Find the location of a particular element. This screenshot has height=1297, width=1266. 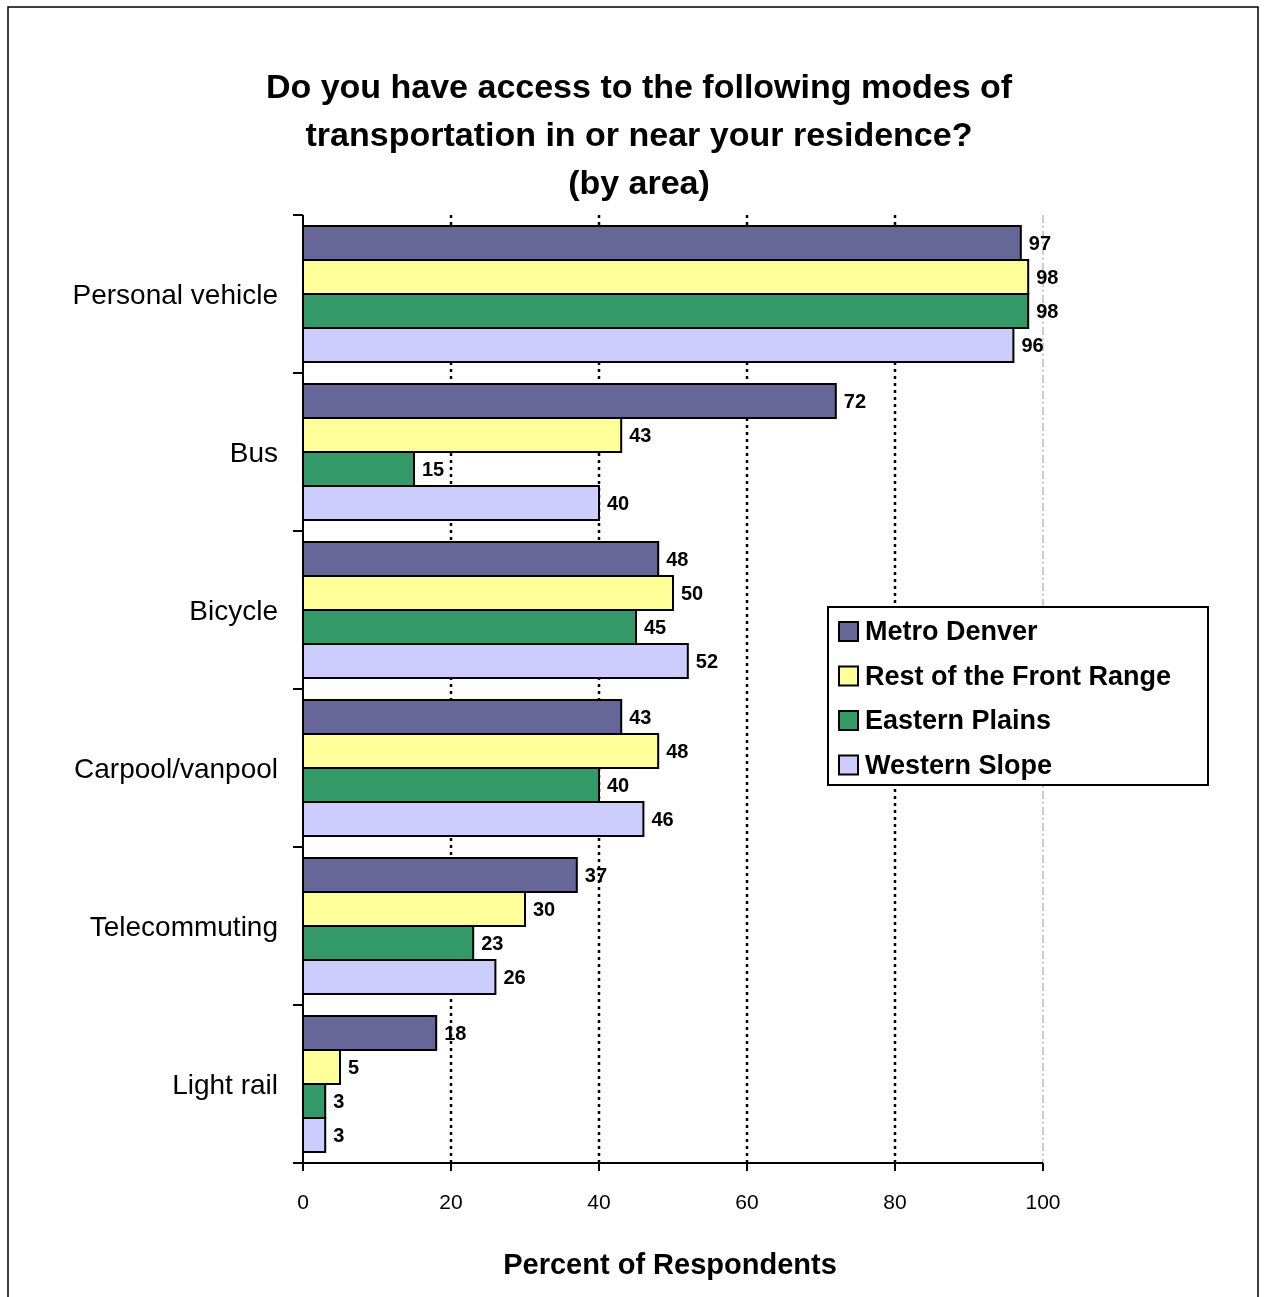

data-label: 15 is located at coordinates (433, 469).